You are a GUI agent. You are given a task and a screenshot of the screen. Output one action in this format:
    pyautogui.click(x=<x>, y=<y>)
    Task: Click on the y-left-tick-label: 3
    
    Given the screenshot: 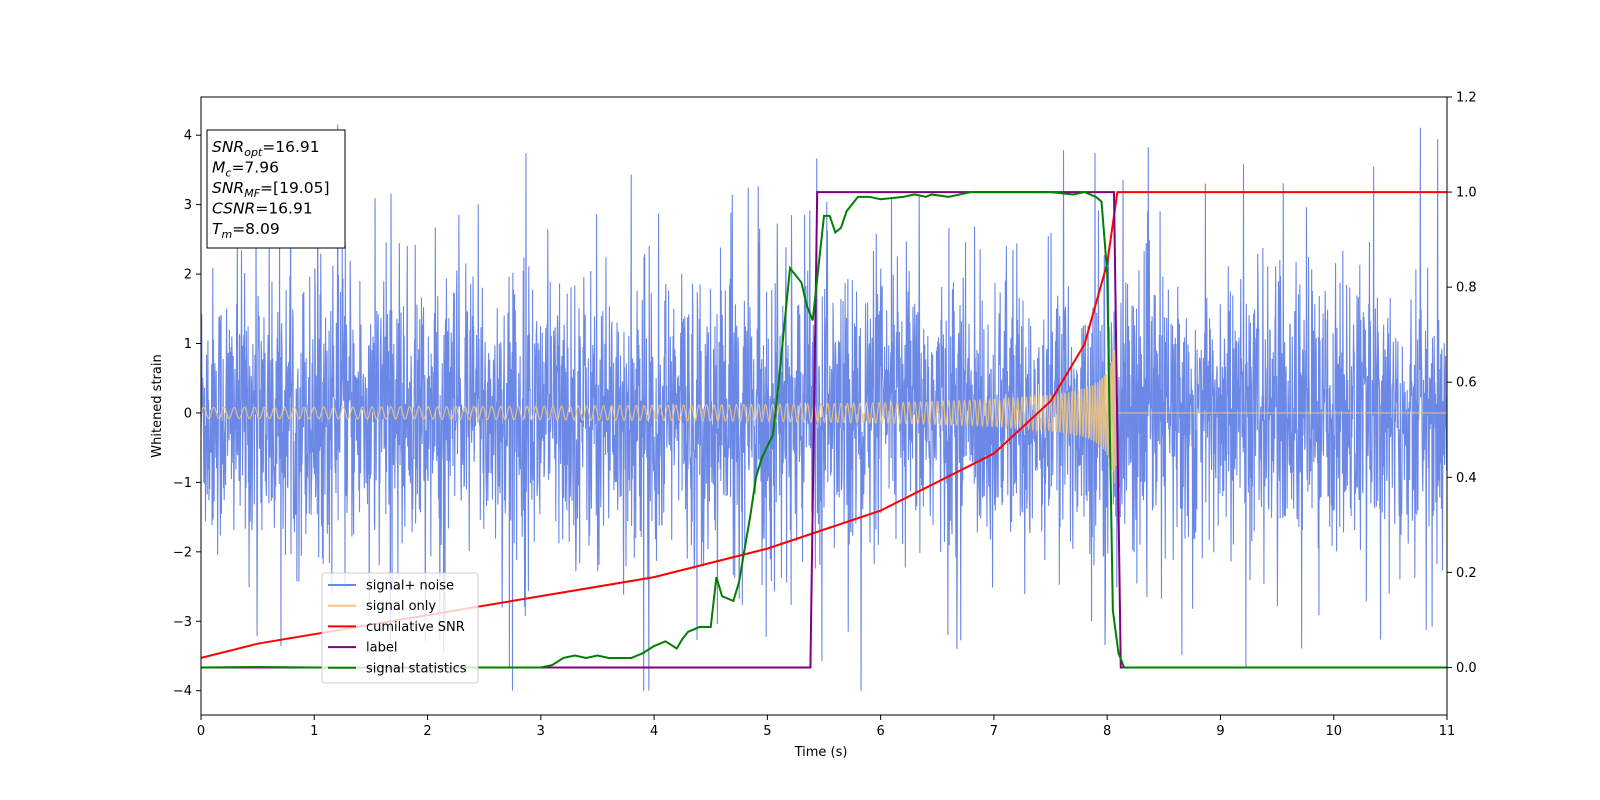 What is the action you would take?
    pyautogui.click(x=188, y=205)
    